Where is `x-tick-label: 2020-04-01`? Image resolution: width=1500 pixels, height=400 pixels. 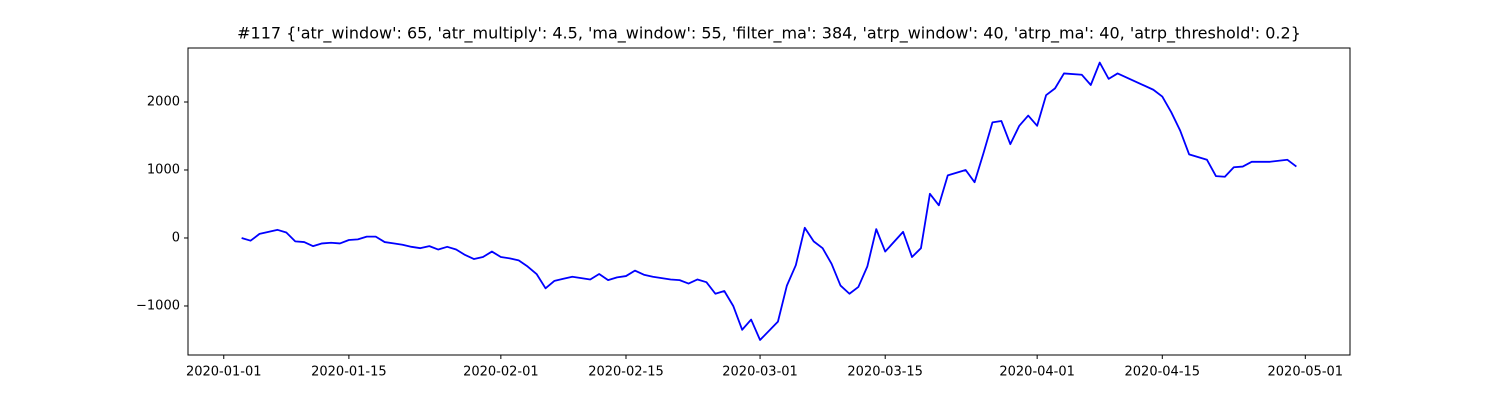 x-tick-label: 2020-04-01 is located at coordinates (1037, 372).